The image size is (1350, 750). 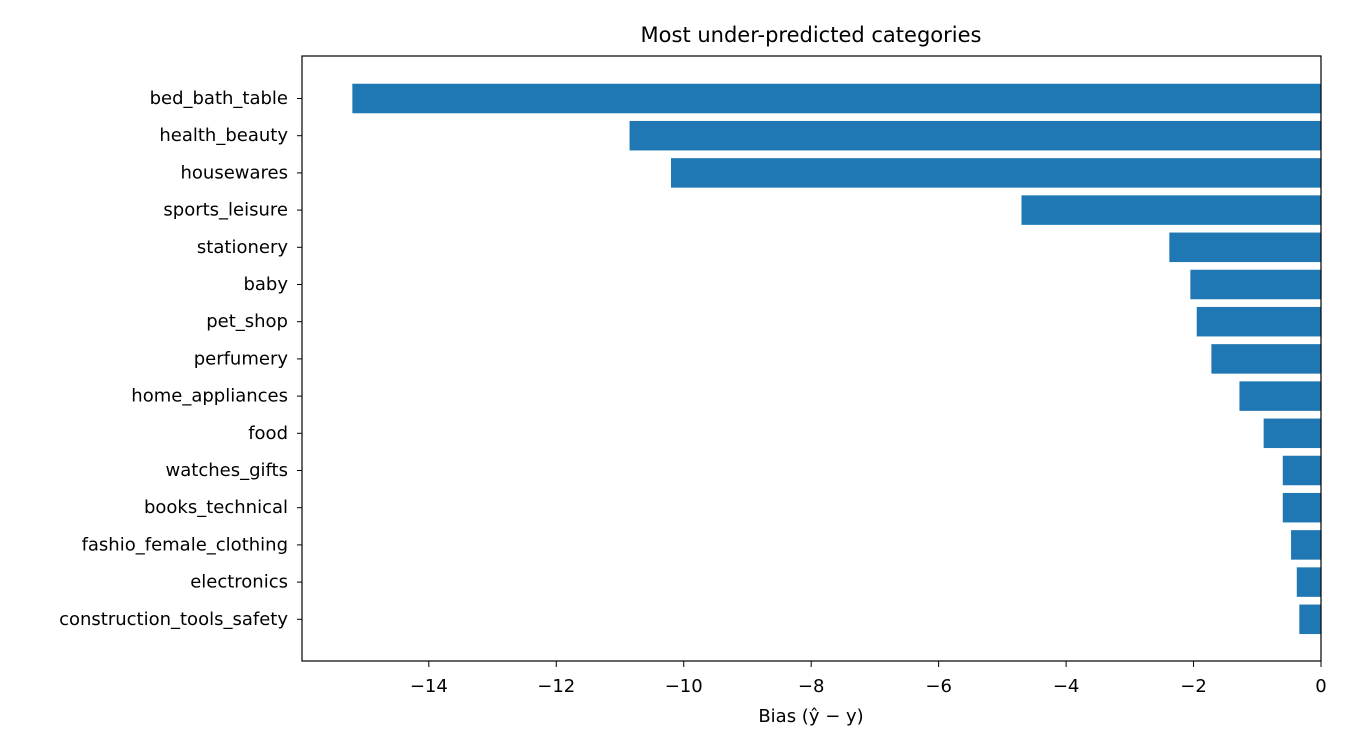 What do you see at coordinates (836, 98) in the screenshot?
I see `bar-bed_bath_table` at bounding box center [836, 98].